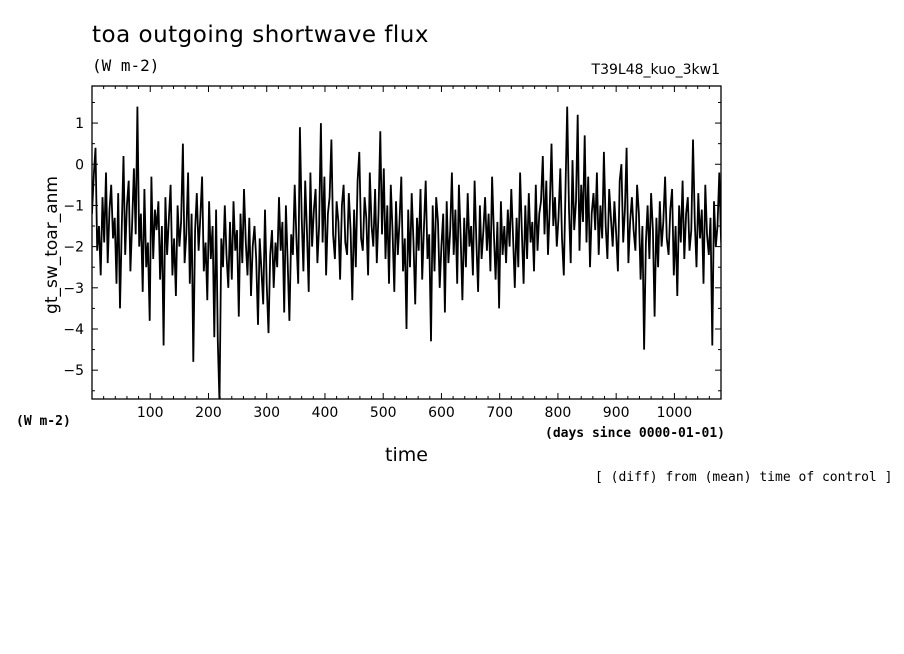 The image size is (904, 654). Describe the element at coordinates (73, 330) in the screenshot. I see `y-tick-label: −4` at that location.